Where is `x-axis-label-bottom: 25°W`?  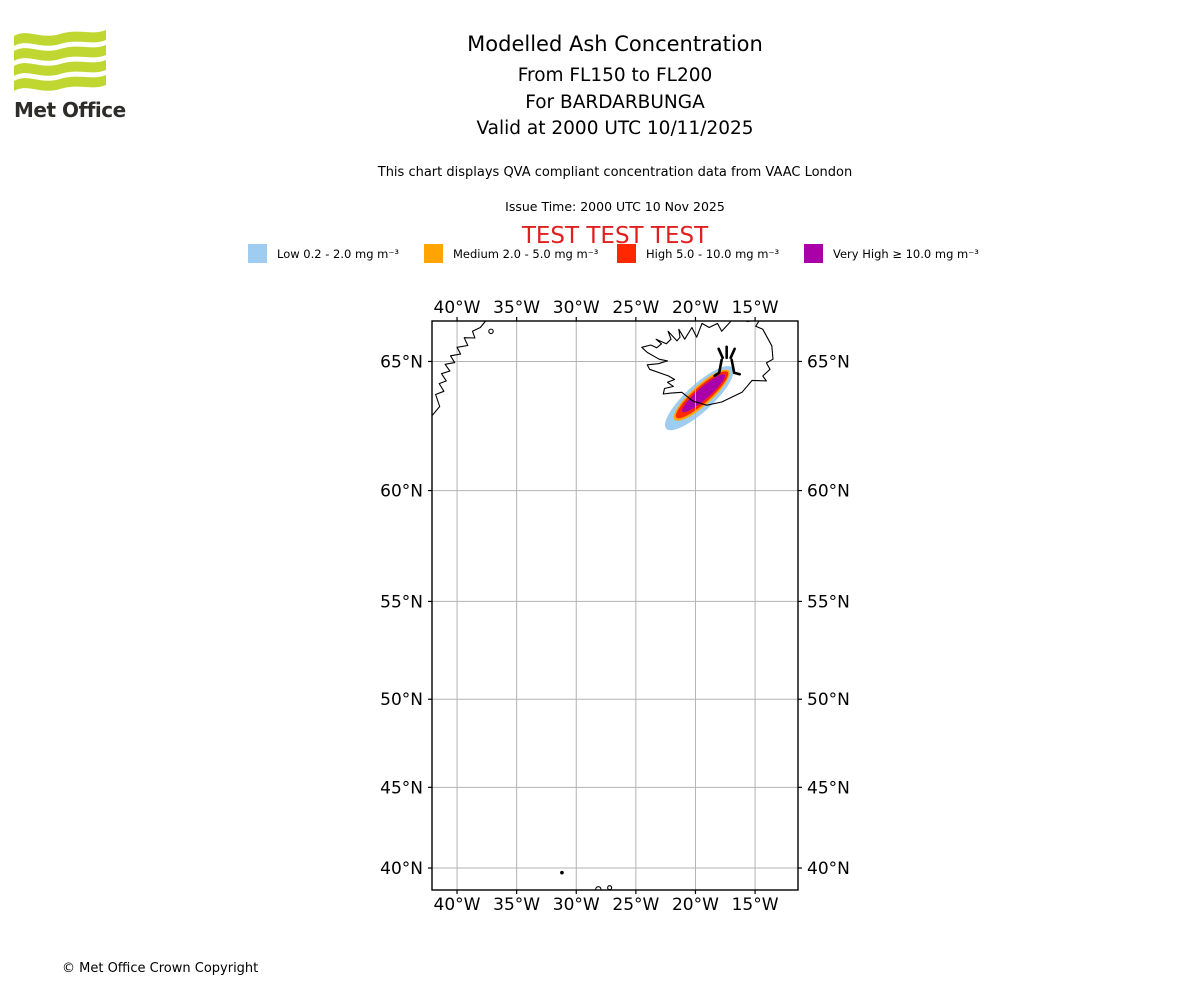 x-axis-label-bottom: 25°W is located at coordinates (635, 905).